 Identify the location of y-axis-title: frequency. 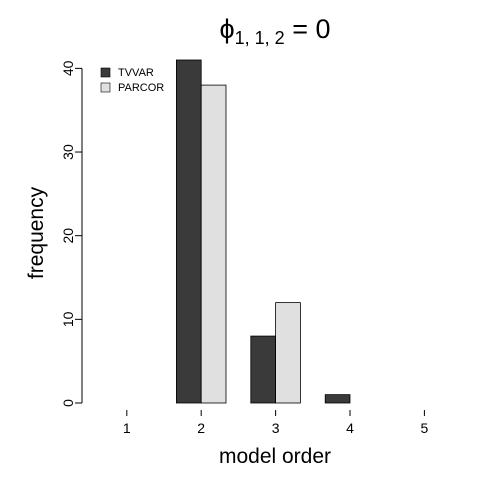
(36, 232).